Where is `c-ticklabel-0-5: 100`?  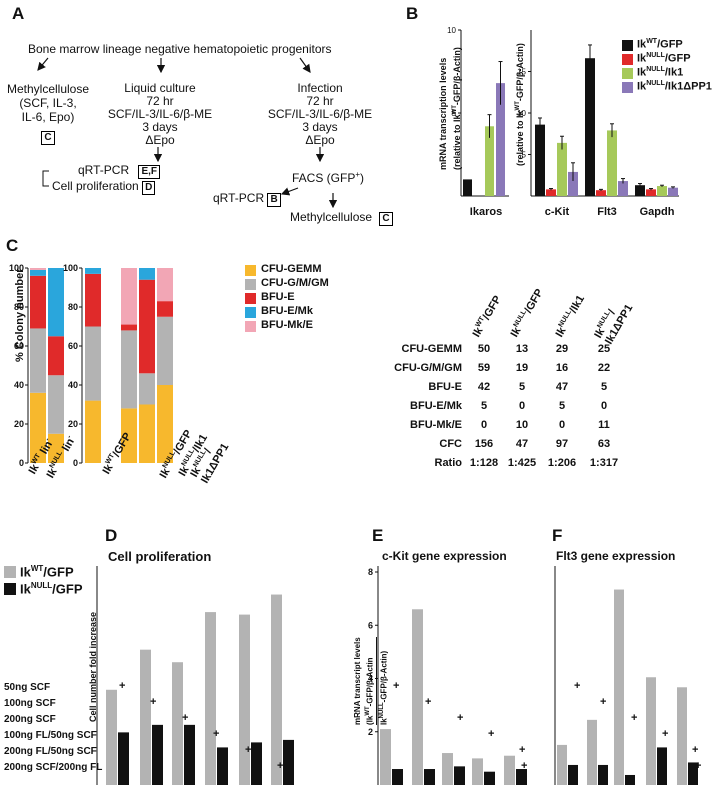 c-ticklabel-0-5: 100 is located at coordinates (16, 268).